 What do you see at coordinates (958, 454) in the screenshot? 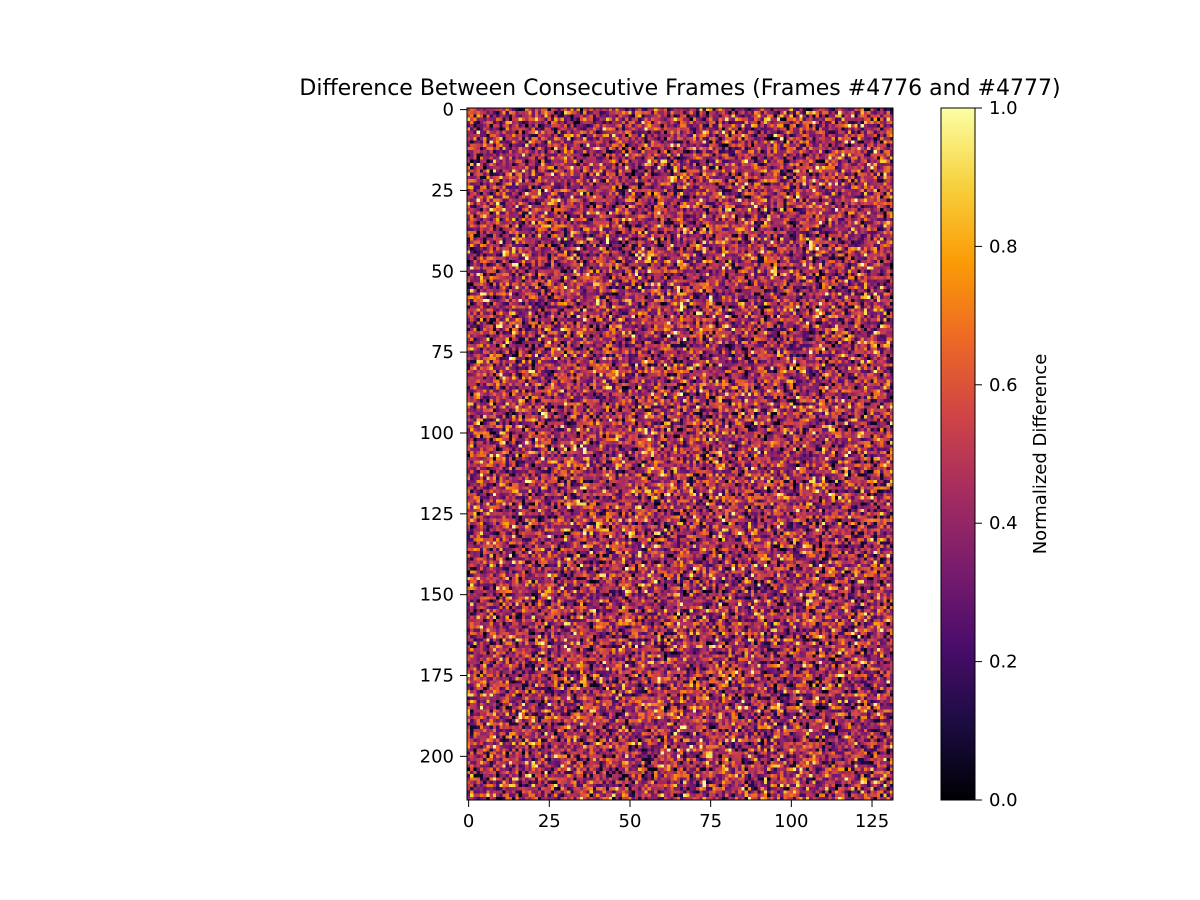
I see `colorbar` at bounding box center [958, 454].